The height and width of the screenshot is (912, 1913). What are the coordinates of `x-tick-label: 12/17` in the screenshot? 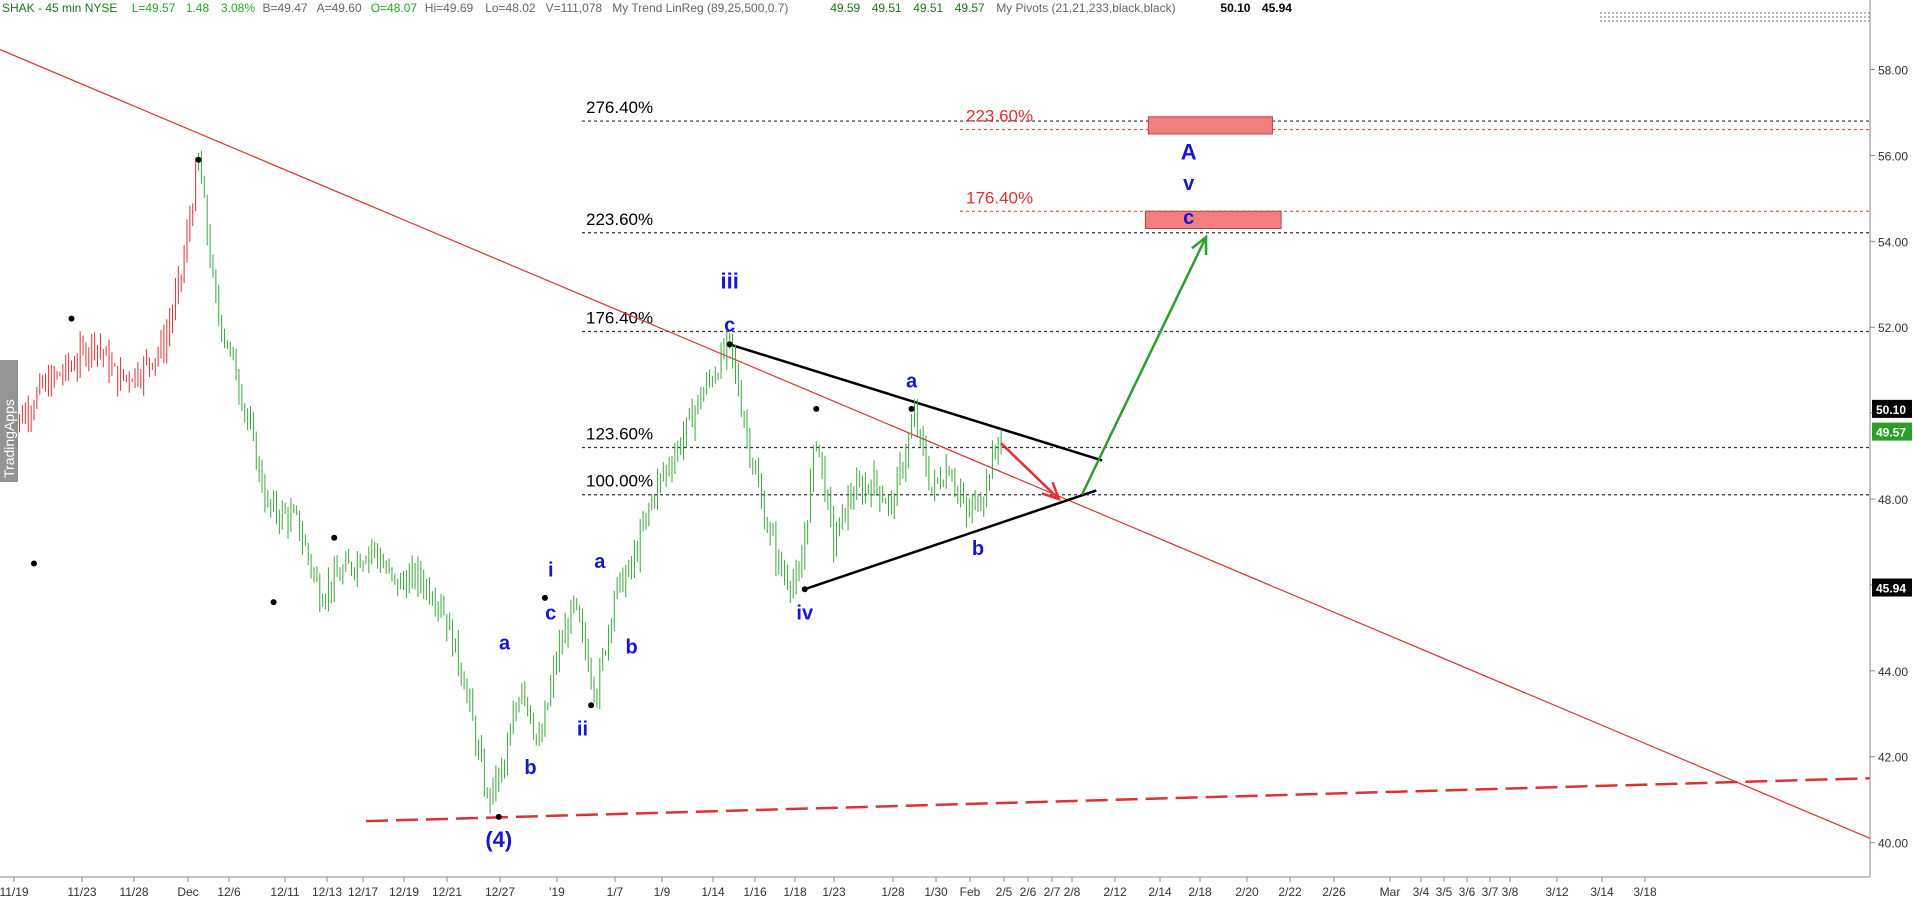 It's located at (363, 892).